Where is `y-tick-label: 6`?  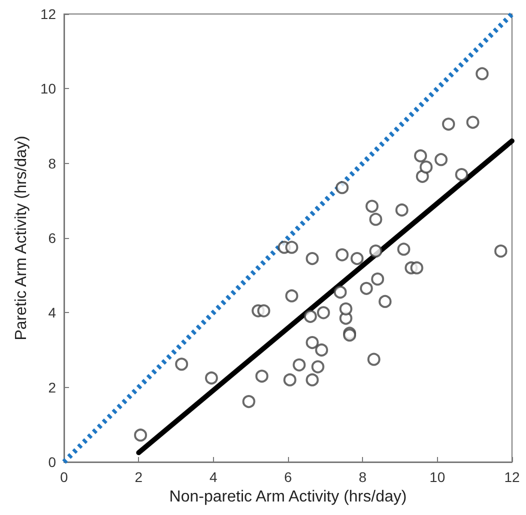
y-tick-label: 6 is located at coordinates (52, 238).